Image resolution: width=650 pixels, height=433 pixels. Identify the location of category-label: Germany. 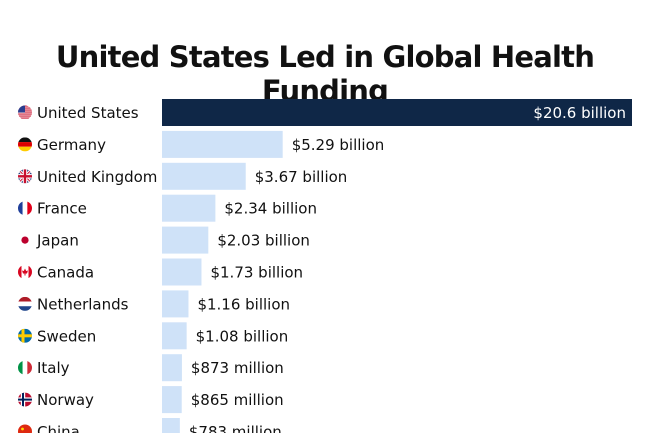
(71, 145).